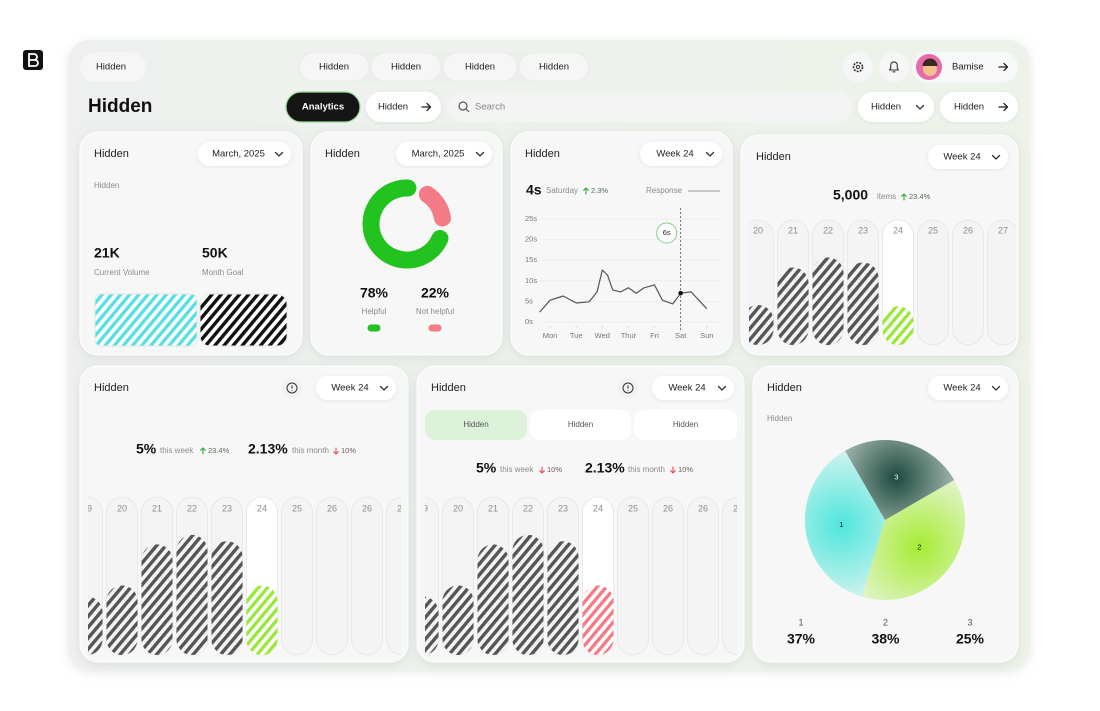 The width and height of the screenshot is (1100, 711). I want to click on stat-change: 10%, so click(554, 469).